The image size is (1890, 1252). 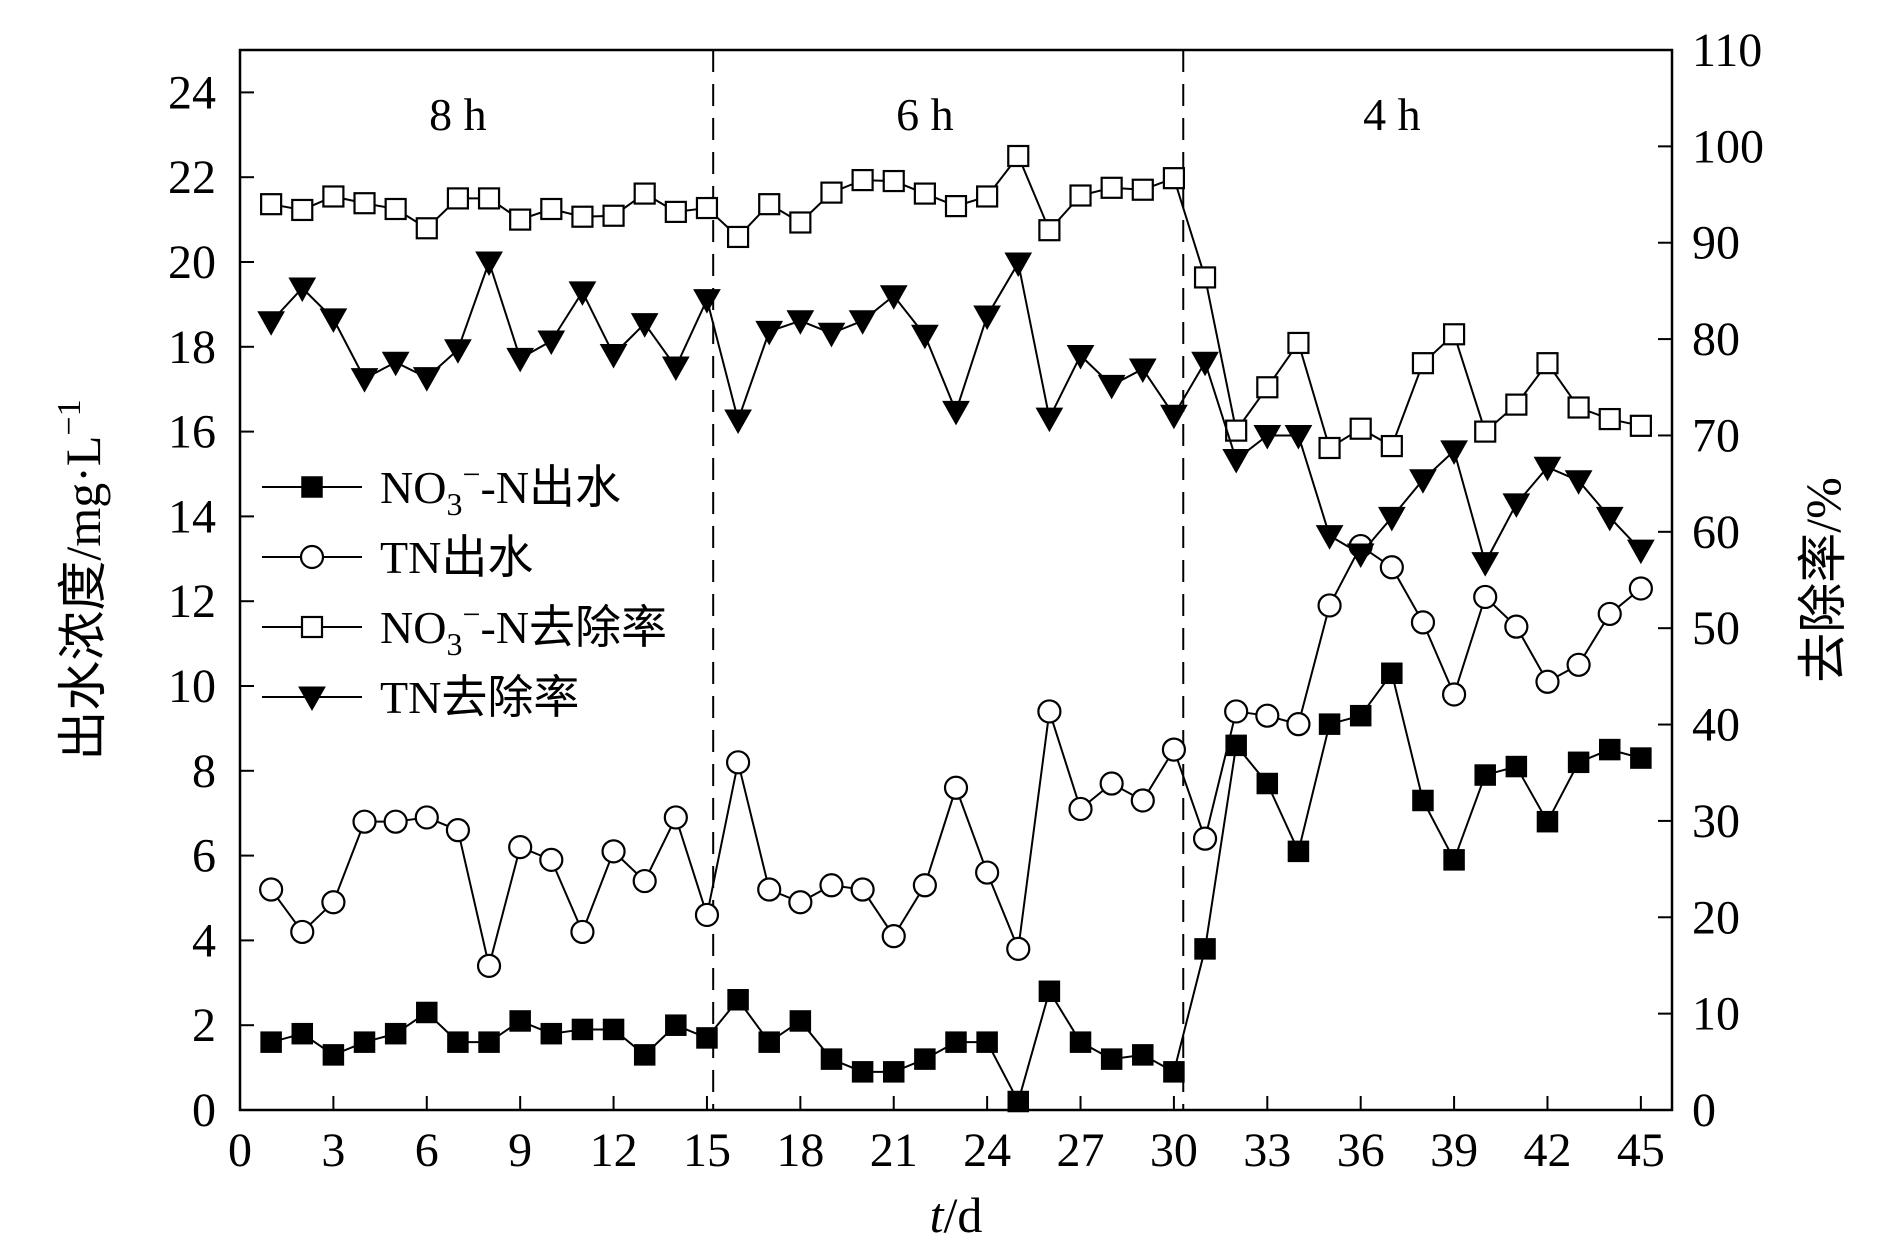 What do you see at coordinates (1704, 1110) in the screenshot?
I see `y-right-tick-label: 0` at bounding box center [1704, 1110].